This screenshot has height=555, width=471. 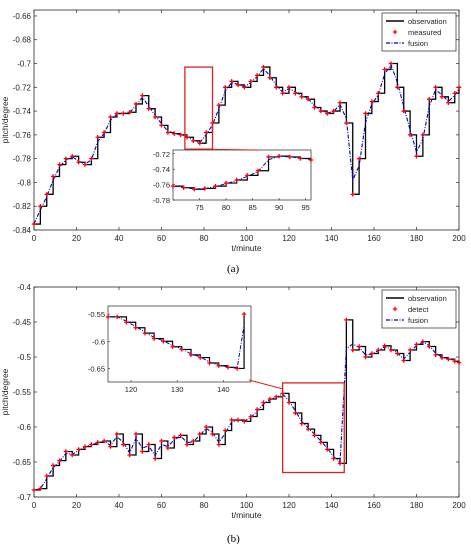 What do you see at coordinates (459, 238) in the screenshot?
I see `x-tick-label: 200` at bounding box center [459, 238].